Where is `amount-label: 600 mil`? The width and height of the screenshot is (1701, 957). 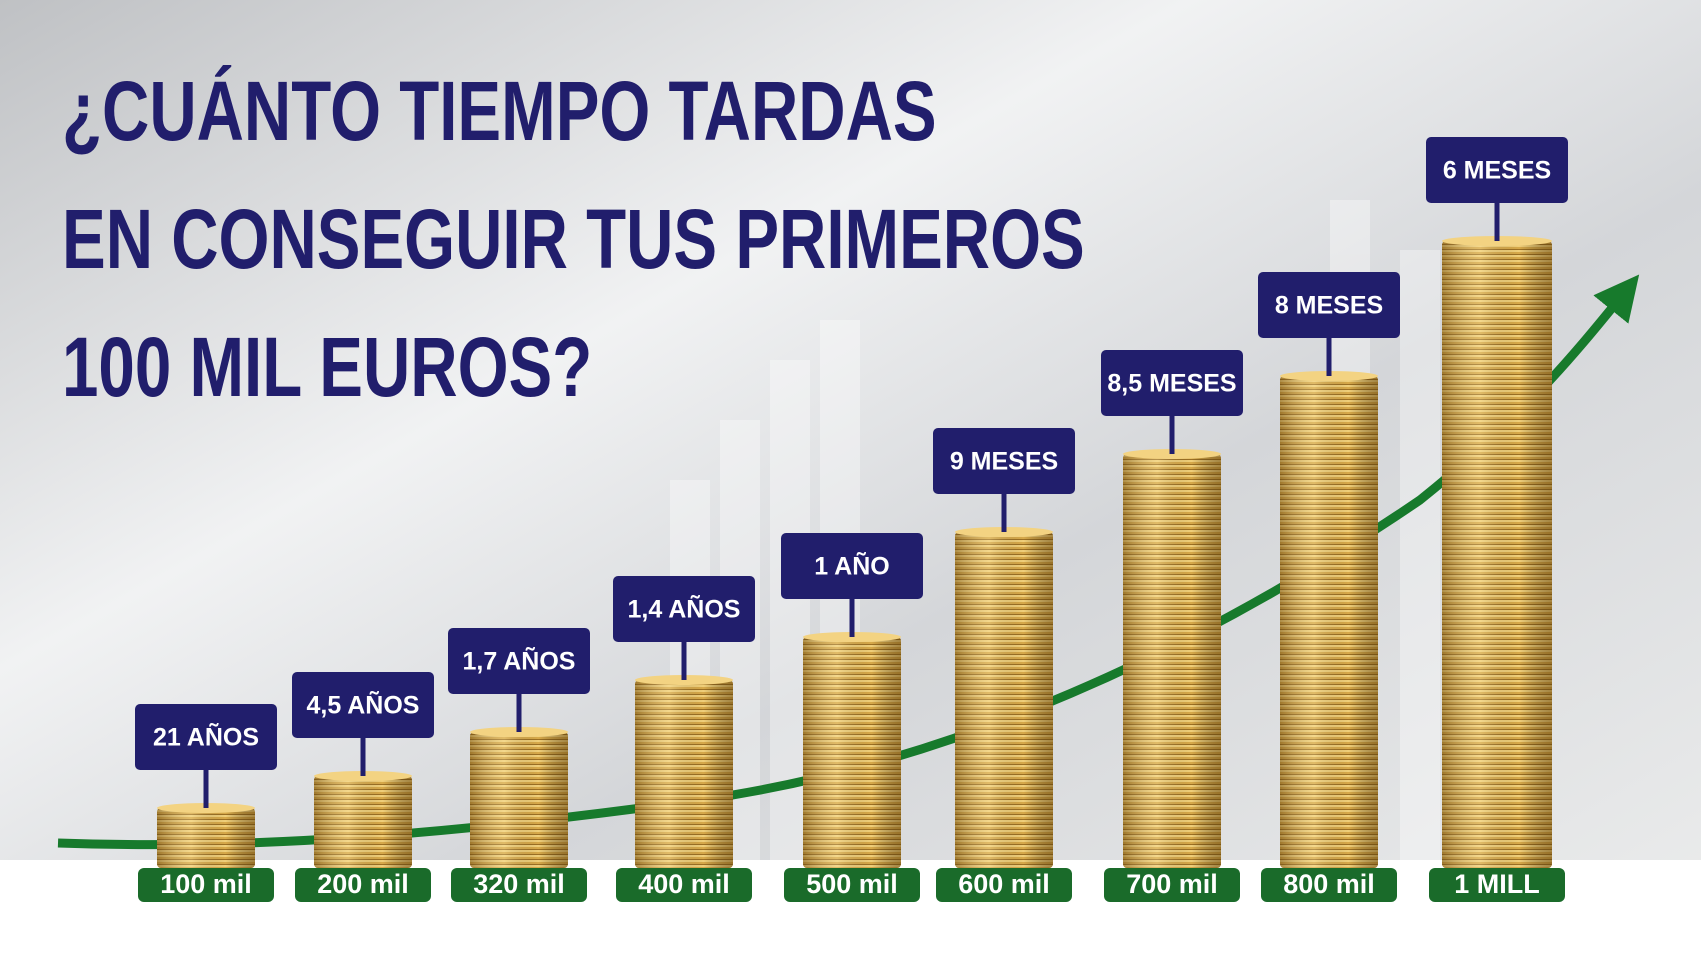
amount-label: 600 mil is located at coordinates (1004, 884).